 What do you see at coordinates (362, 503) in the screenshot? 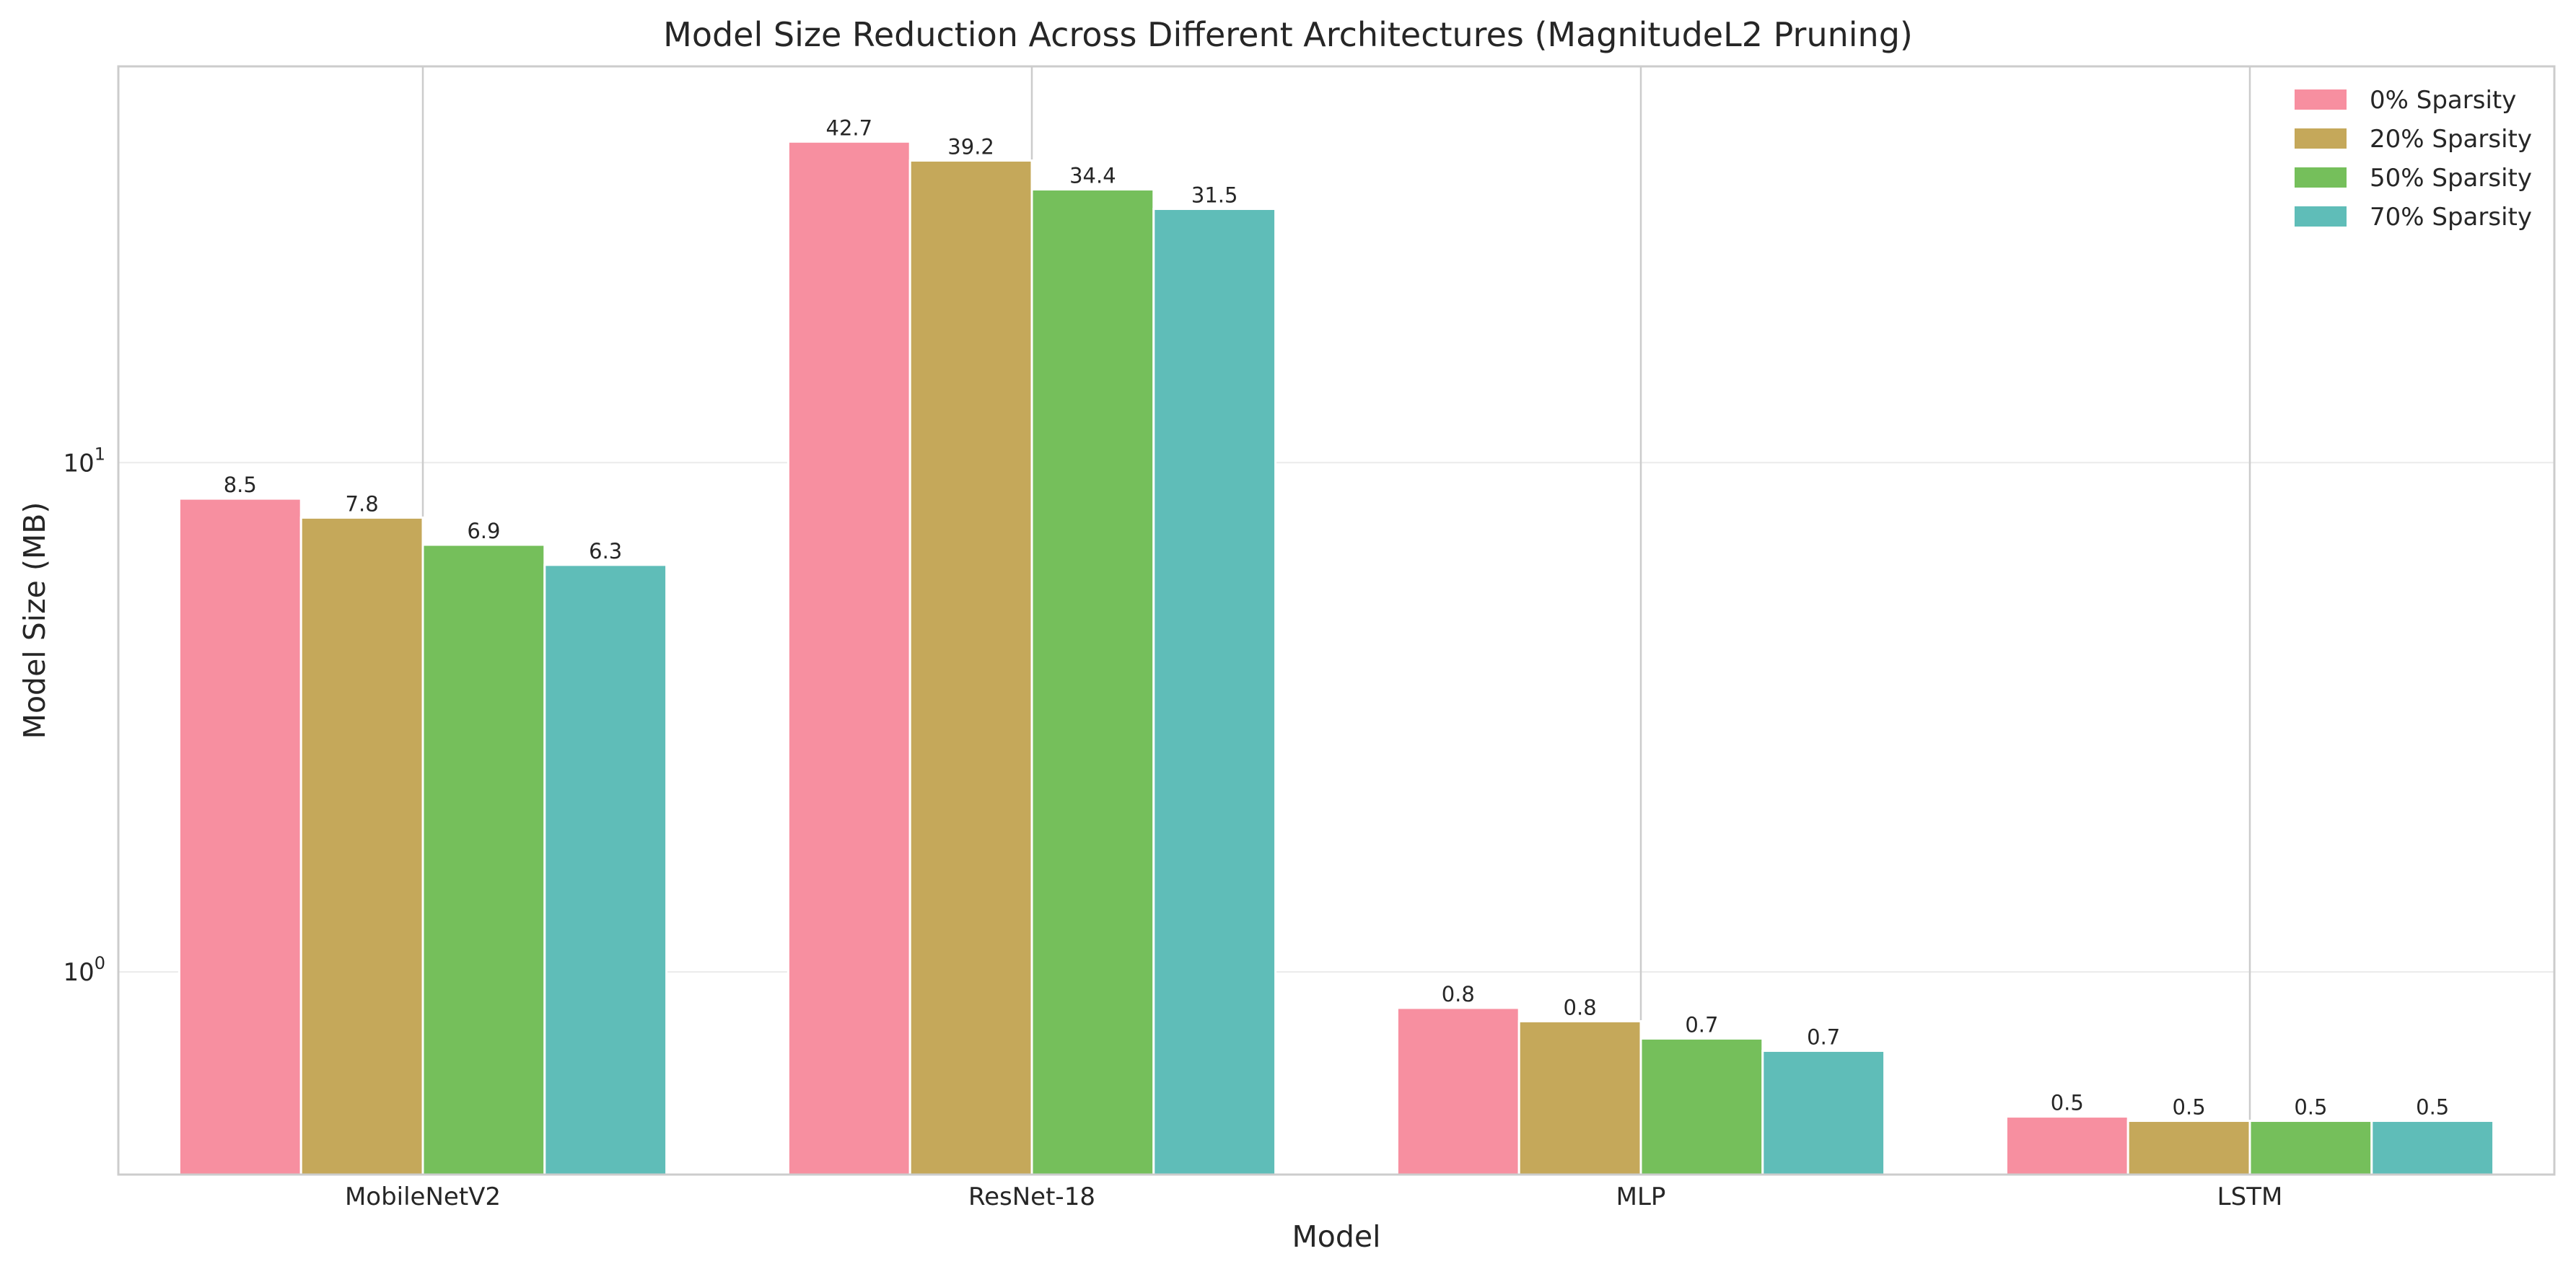
I see `bar-value-label: 7.8` at bounding box center [362, 503].